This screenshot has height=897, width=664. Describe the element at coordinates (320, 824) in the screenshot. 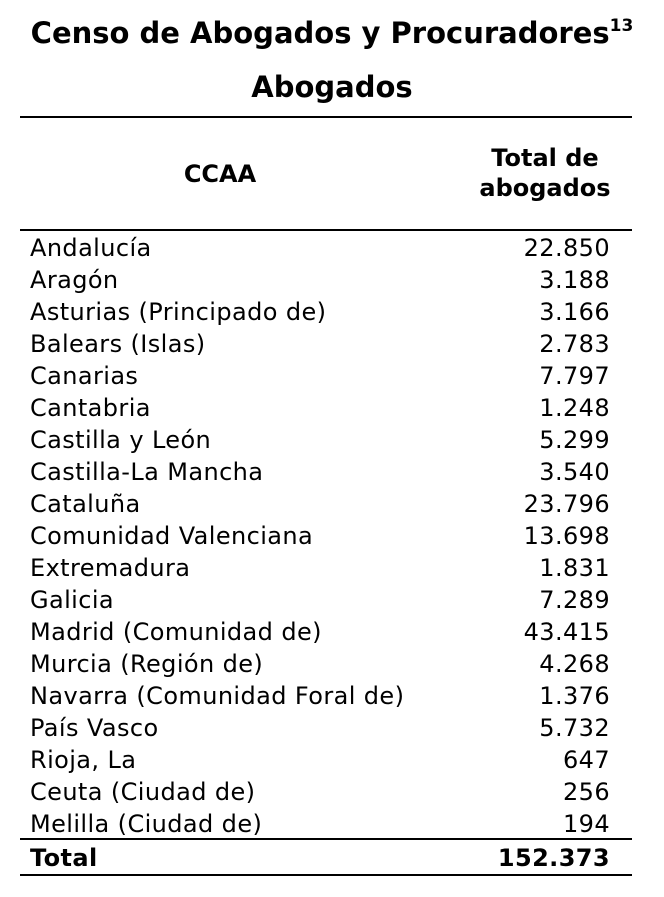

I see `table-row: Melilla (Ciudad de) 194` at that location.